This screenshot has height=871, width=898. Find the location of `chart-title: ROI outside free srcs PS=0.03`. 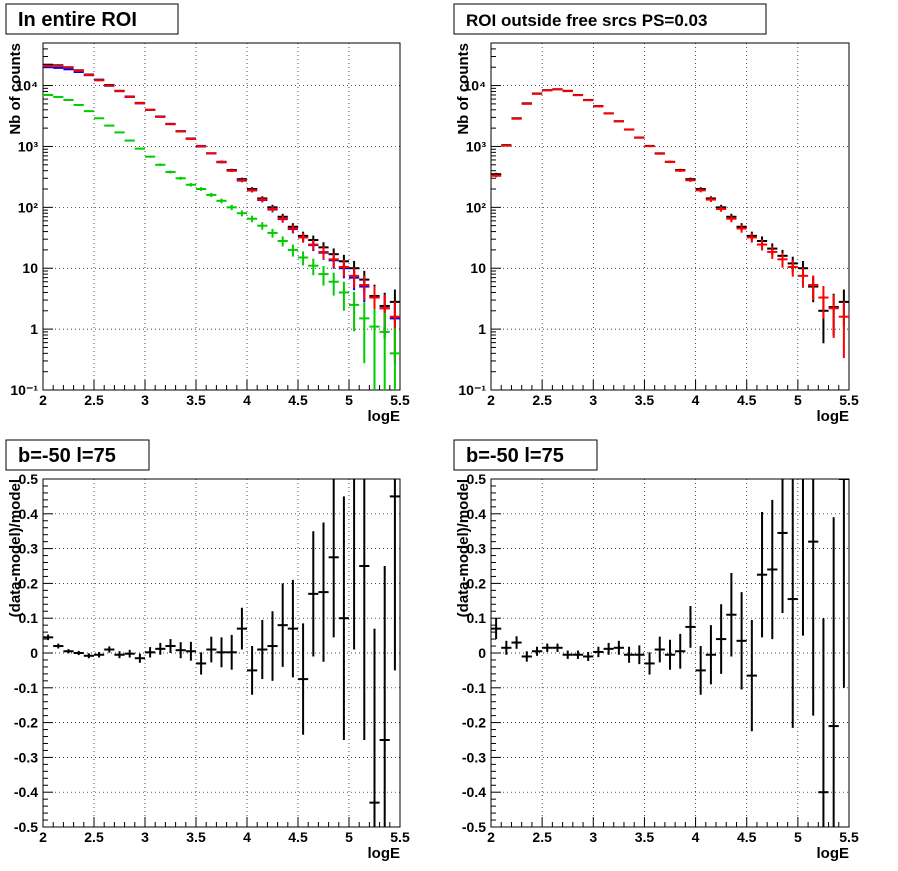

chart-title: ROI outside free srcs PS=0.03 is located at coordinates (586, 20).